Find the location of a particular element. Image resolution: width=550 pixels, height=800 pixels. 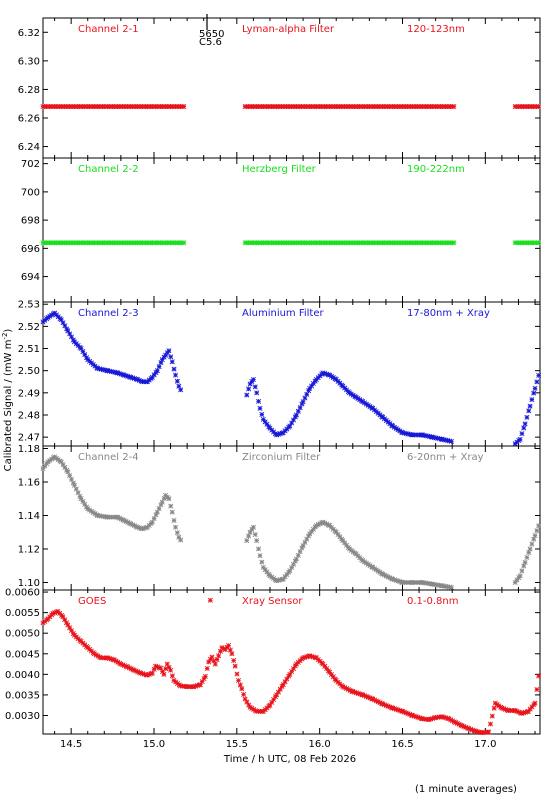

x-tick-label: 16.5 is located at coordinates (402, 744).